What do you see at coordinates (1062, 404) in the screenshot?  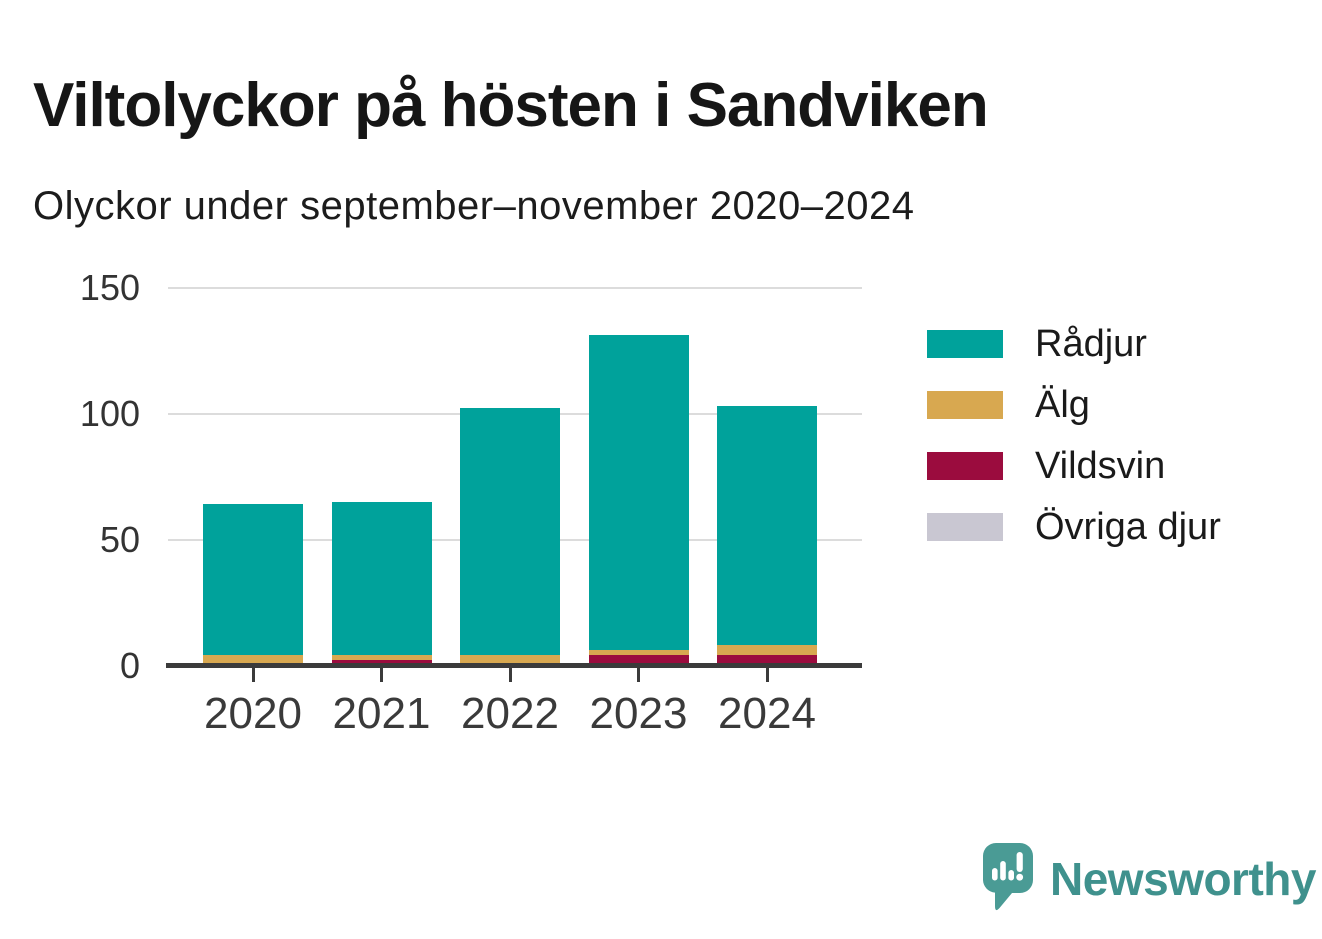 I see `legend-label: Älg` at bounding box center [1062, 404].